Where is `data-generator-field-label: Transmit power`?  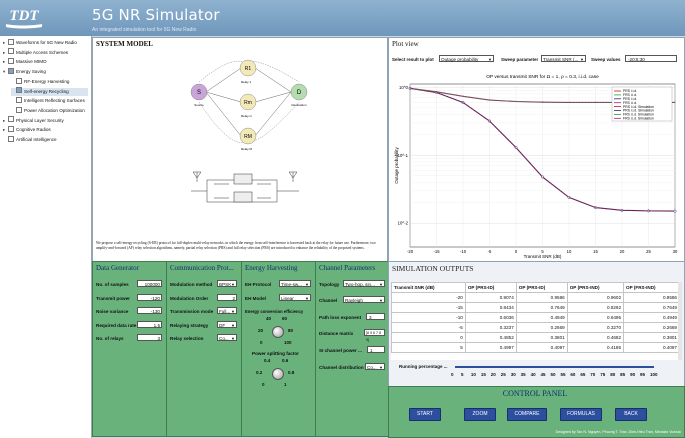
data-generator-field-label: Transmit power is located at coordinates (113, 298).